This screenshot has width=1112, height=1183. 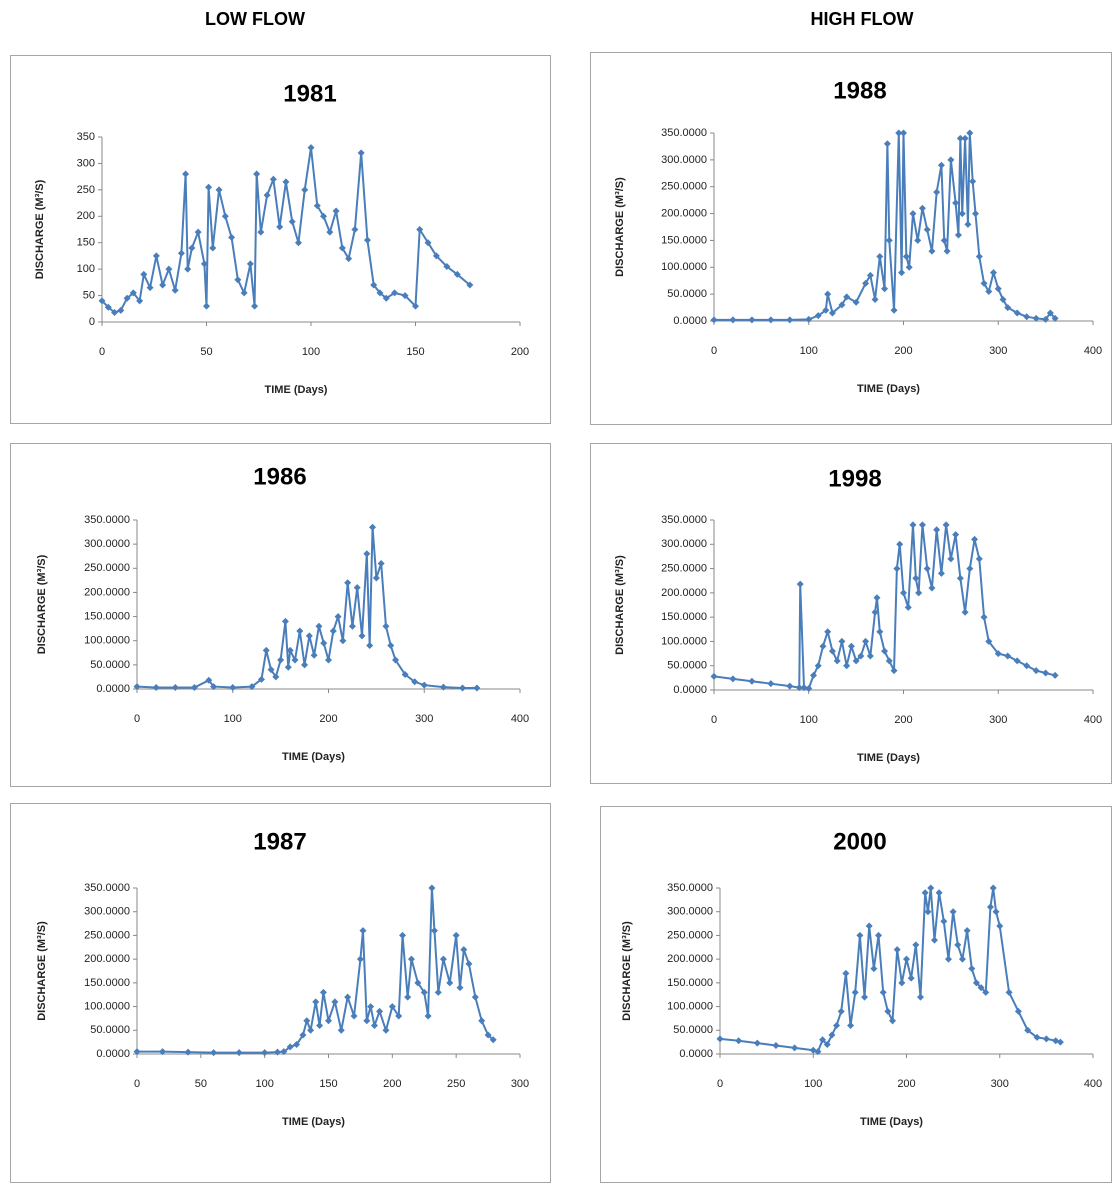 I want to click on x-tick-label: 200, so click(x=520, y=352).